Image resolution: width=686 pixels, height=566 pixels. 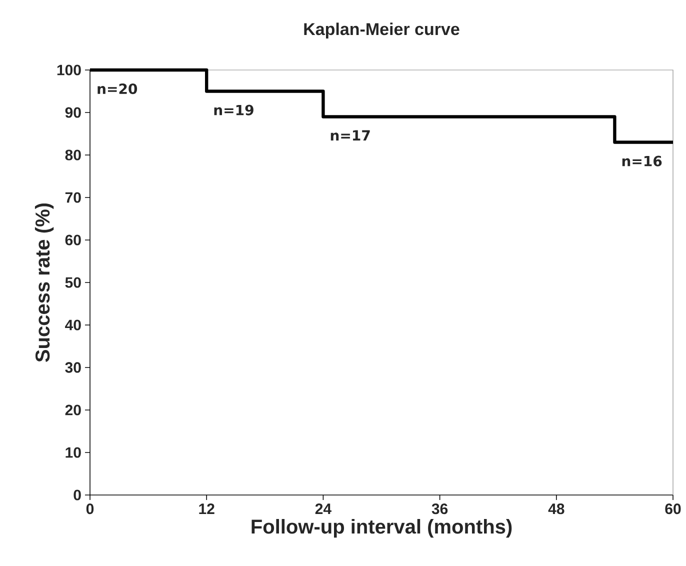 What do you see at coordinates (69, 70) in the screenshot?
I see `y-tick-label: 100` at bounding box center [69, 70].